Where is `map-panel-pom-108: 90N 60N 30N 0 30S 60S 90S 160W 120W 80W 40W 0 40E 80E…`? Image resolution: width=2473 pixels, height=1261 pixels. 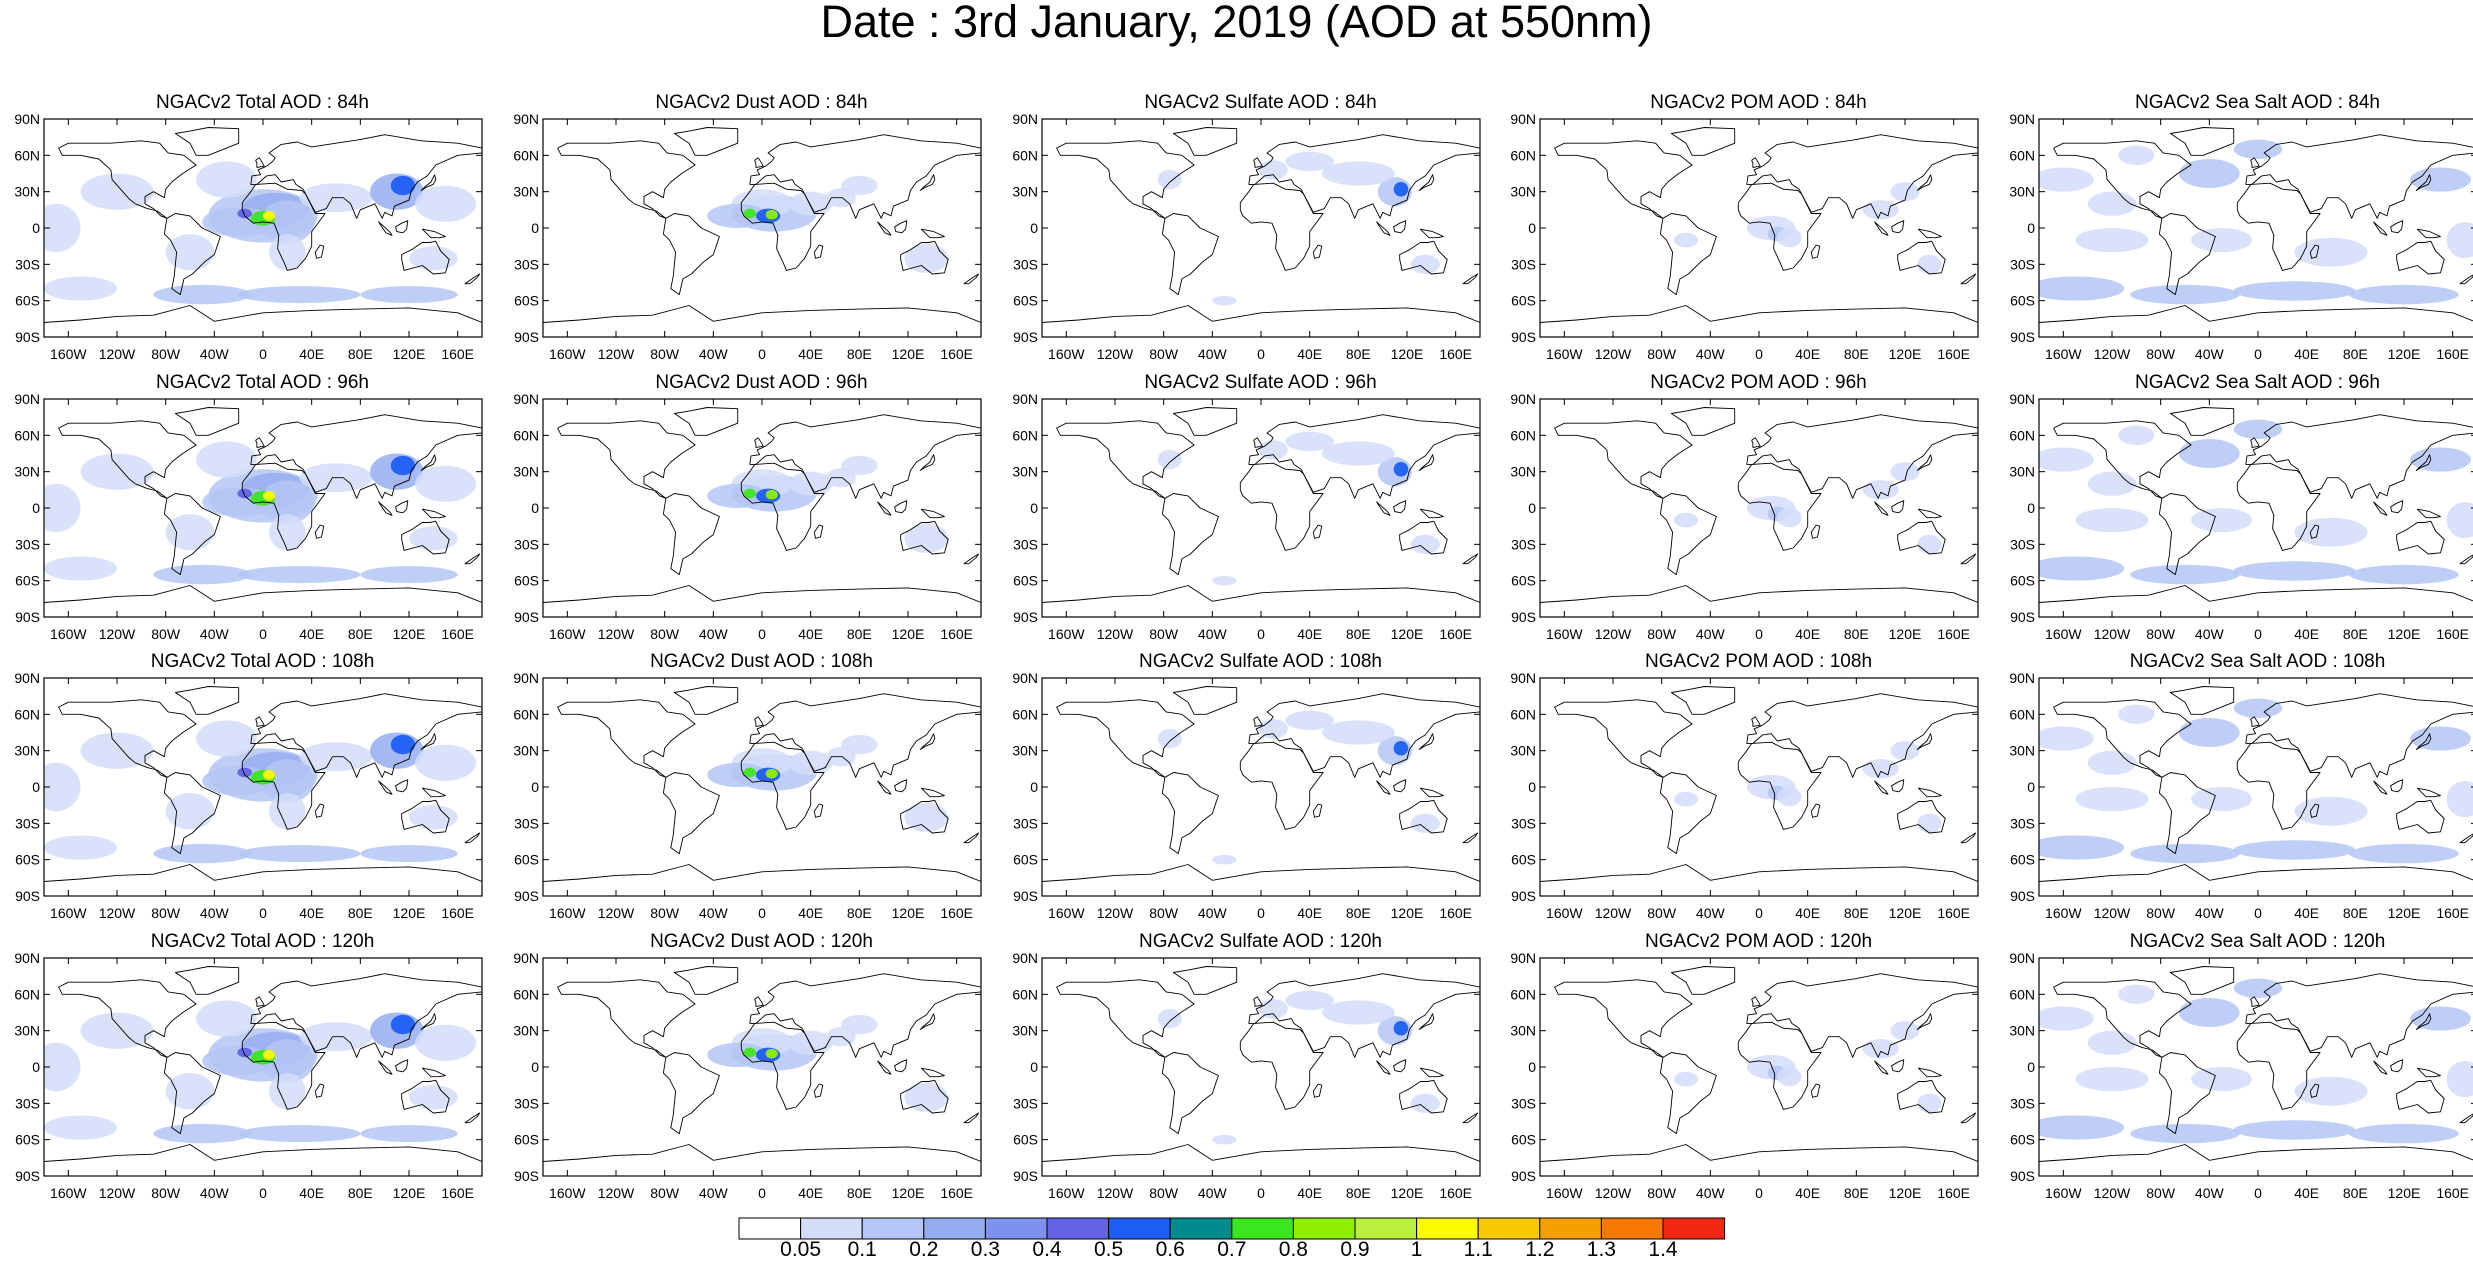
map-panel-pom-108: 90N 60N 30N 0 30S 60S 90S 160W 120W 80W 40W 0 40E 80E… is located at coordinates (1762, 787).